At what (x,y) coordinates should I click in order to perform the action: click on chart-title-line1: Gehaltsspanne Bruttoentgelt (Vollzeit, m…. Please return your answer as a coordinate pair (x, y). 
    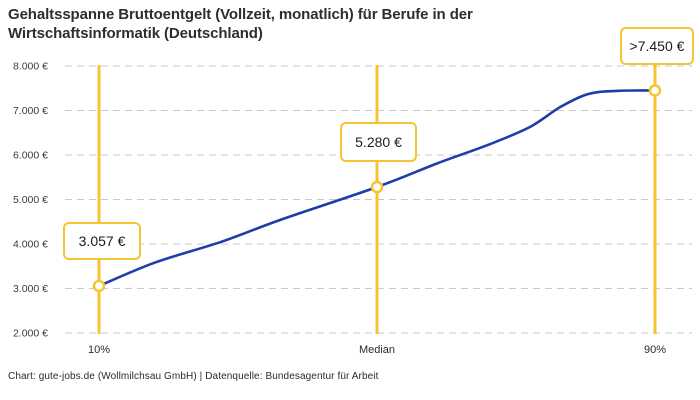
    Looking at the image, I should click on (240, 14).